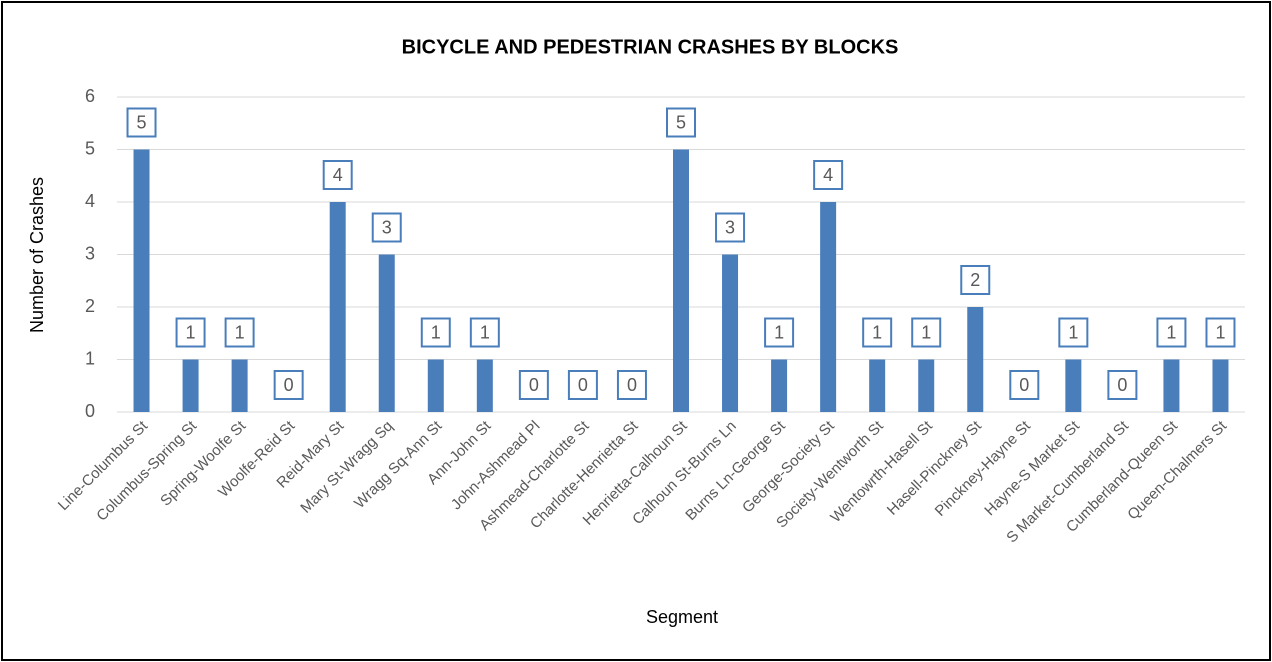 This screenshot has width=1272, height=662. Describe the element at coordinates (90, 411) in the screenshot. I see `y-tick-label: 0` at that location.